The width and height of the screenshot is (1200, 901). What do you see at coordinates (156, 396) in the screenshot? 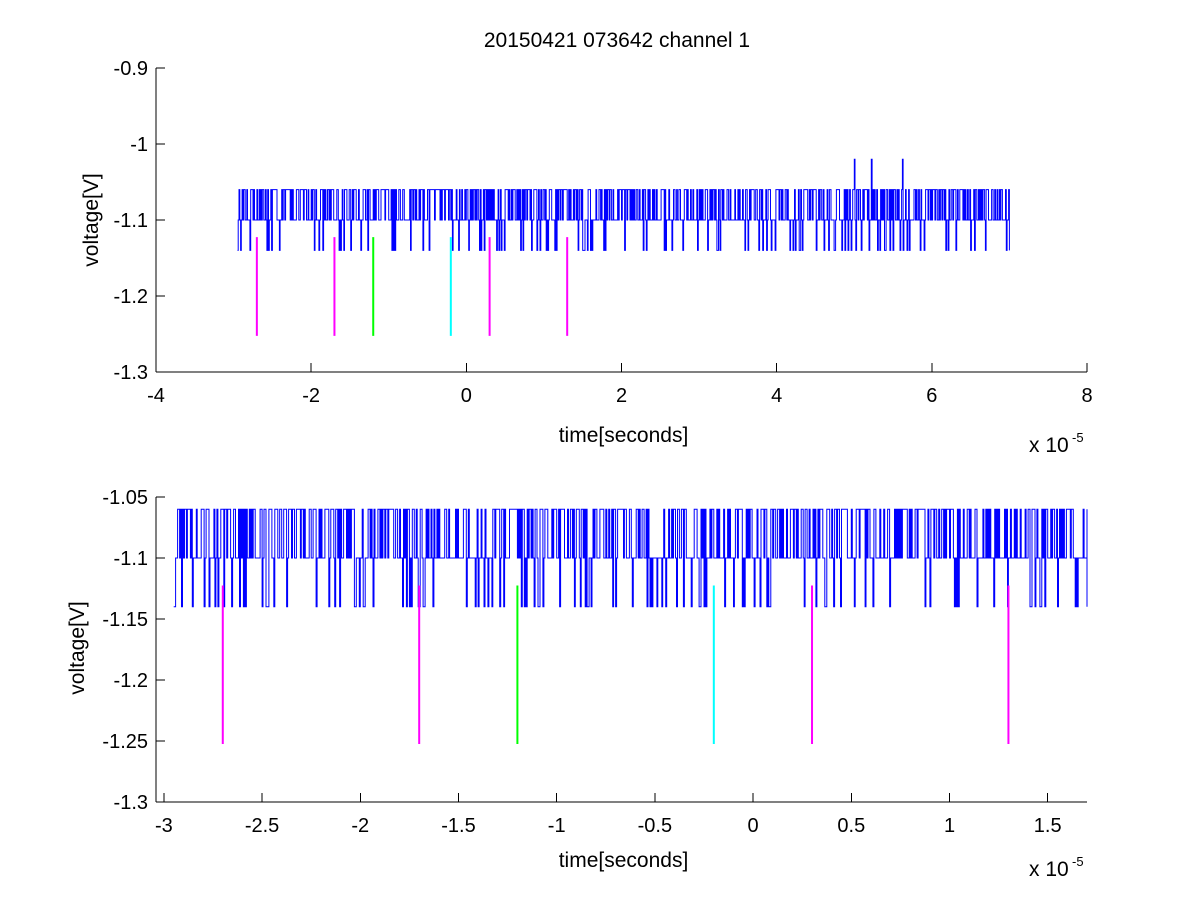
I see `x-tick-label: -4` at bounding box center [156, 396].